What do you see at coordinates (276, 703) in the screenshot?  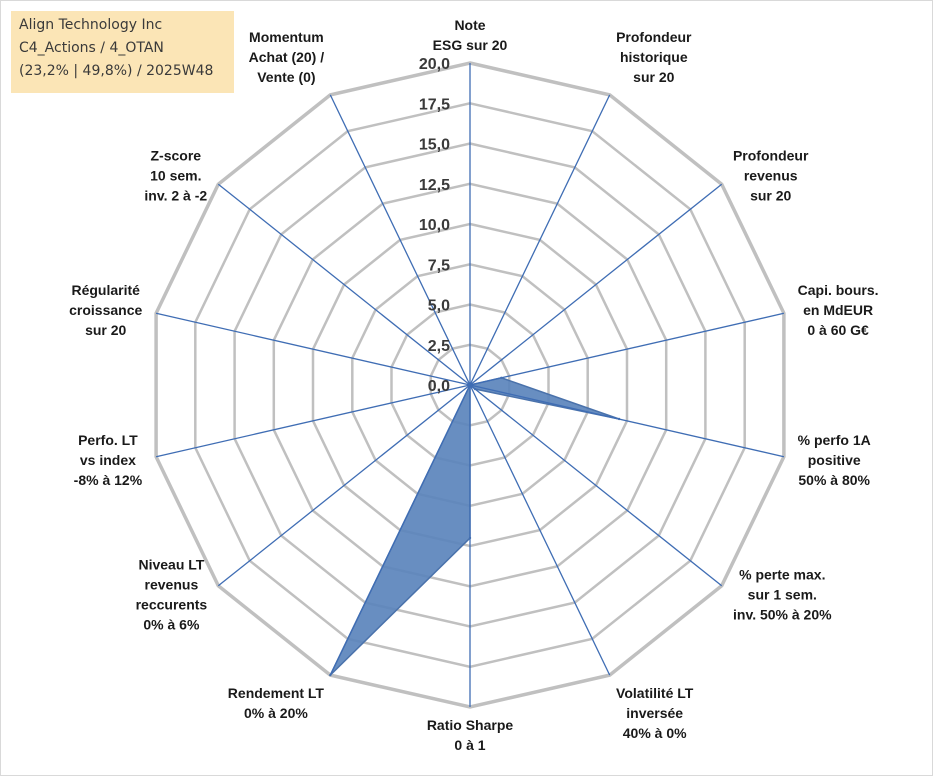 I see `axis-label-8: Rendement LT 0% à 20%` at bounding box center [276, 703].